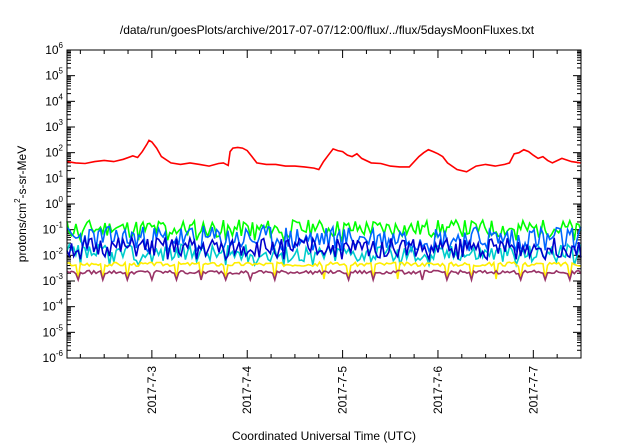 The height and width of the screenshot is (448, 640). Describe the element at coordinates (53, 254) in the screenshot. I see `y-tick-label: 10⁻²` at that location.